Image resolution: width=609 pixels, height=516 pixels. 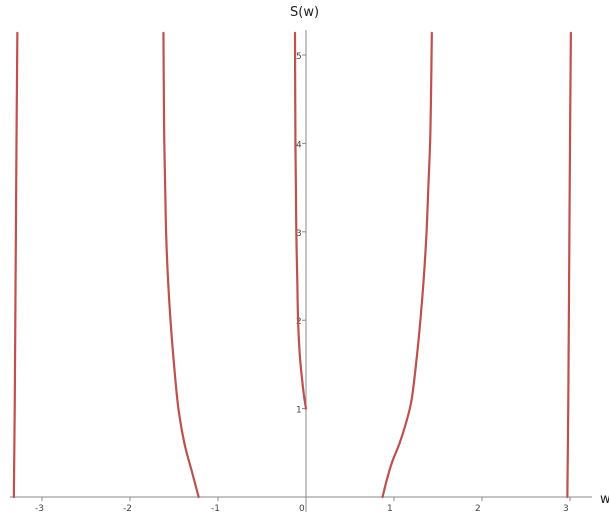 What do you see at coordinates (604, 499) in the screenshot?
I see `x-axis-label: w` at bounding box center [604, 499].